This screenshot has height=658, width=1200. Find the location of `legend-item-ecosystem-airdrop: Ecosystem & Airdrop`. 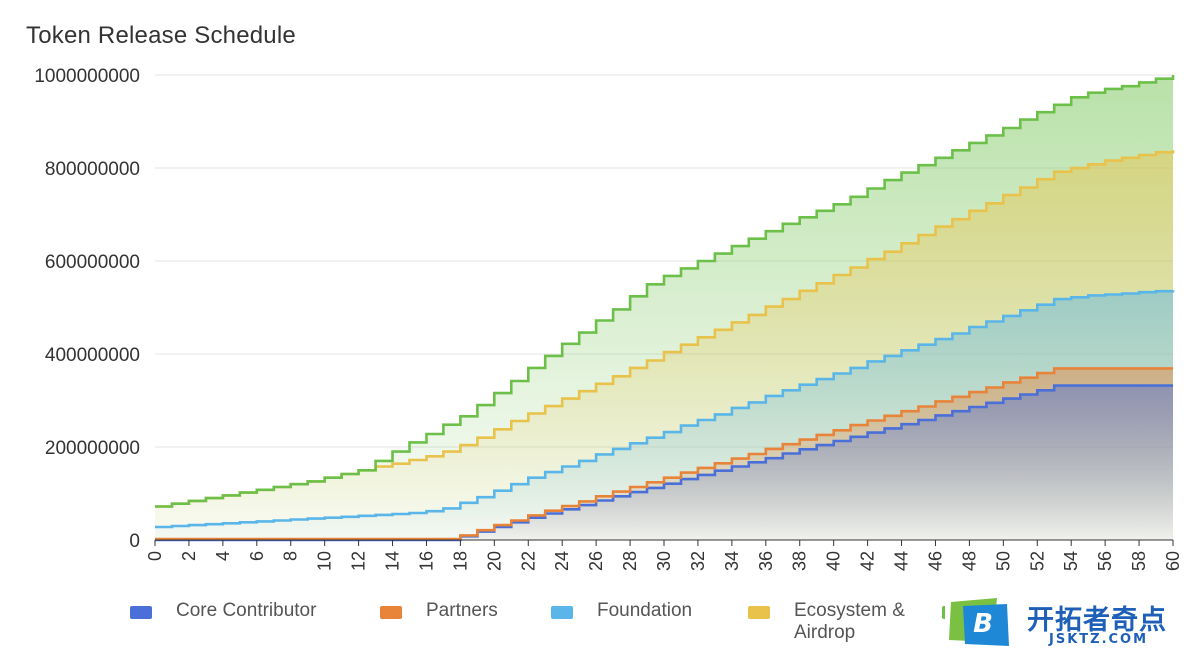

legend-item-ecosystem-airdrop: Ecosystem & Airdrop is located at coordinates (826, 622).